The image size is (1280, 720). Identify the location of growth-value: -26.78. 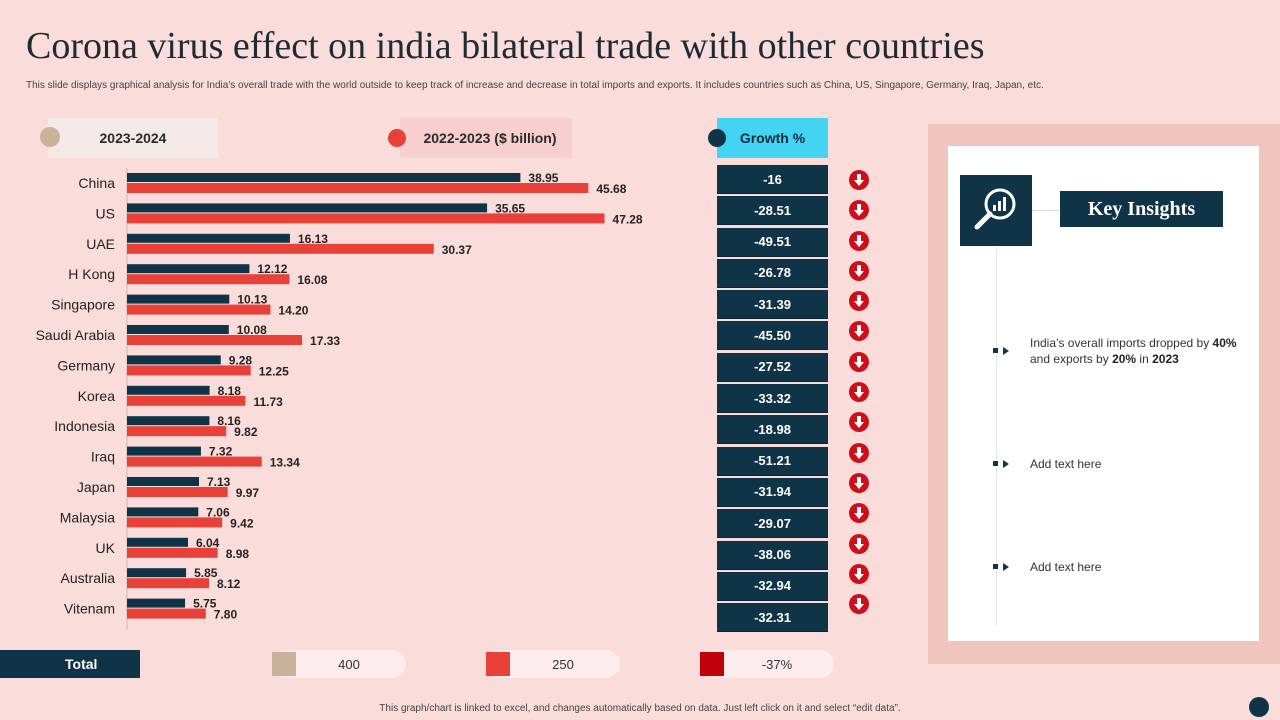
(772, 273).